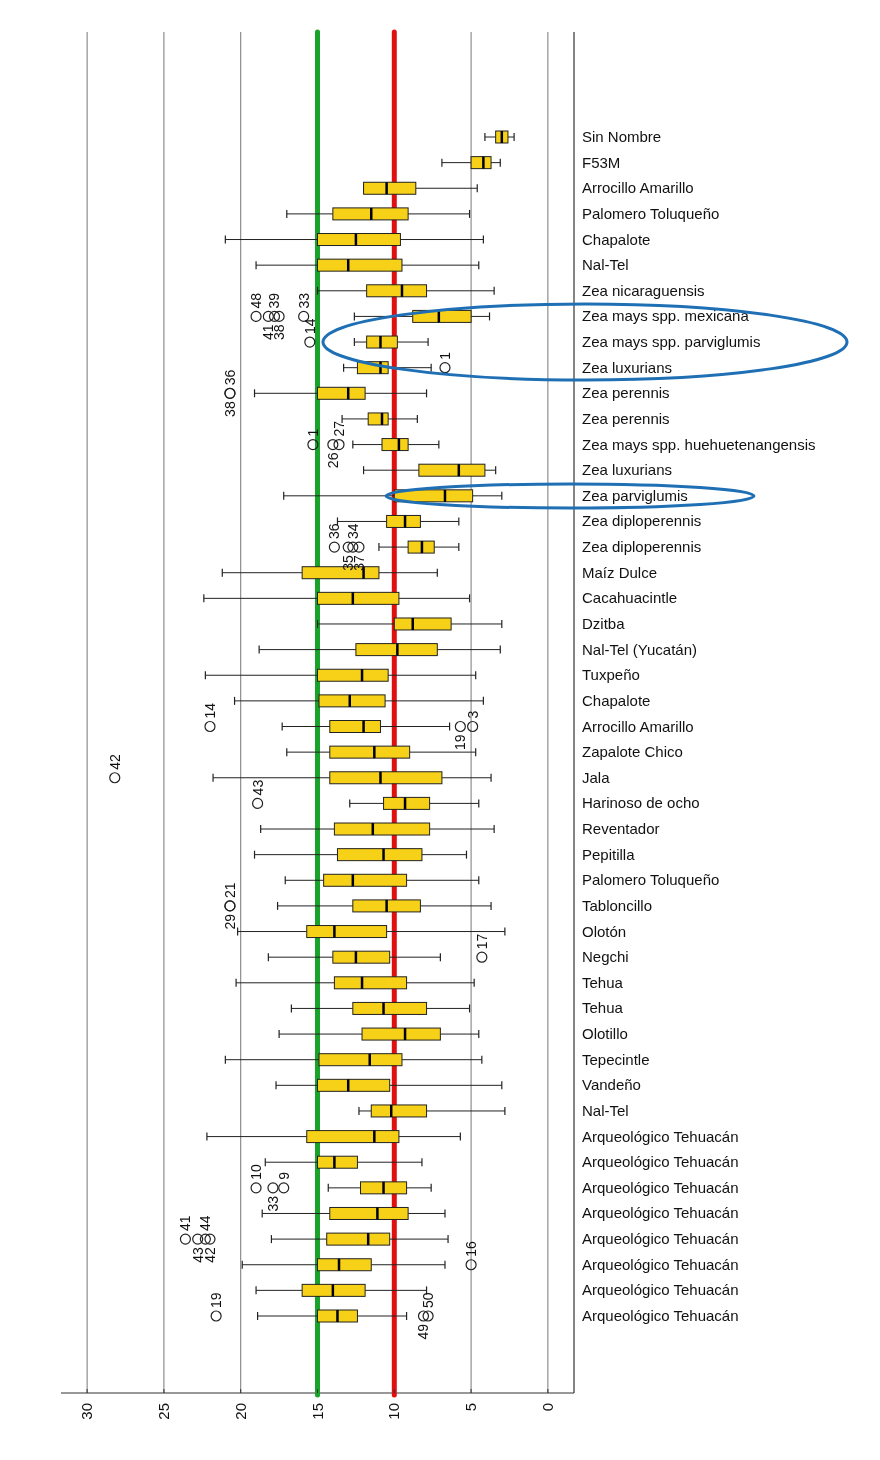 The width and height of the screenshot is (880, 1460). Describe the element at coordinates (635, 495) in the screenshot. I see `y-tick-label: Zea parviglumis` at that location.